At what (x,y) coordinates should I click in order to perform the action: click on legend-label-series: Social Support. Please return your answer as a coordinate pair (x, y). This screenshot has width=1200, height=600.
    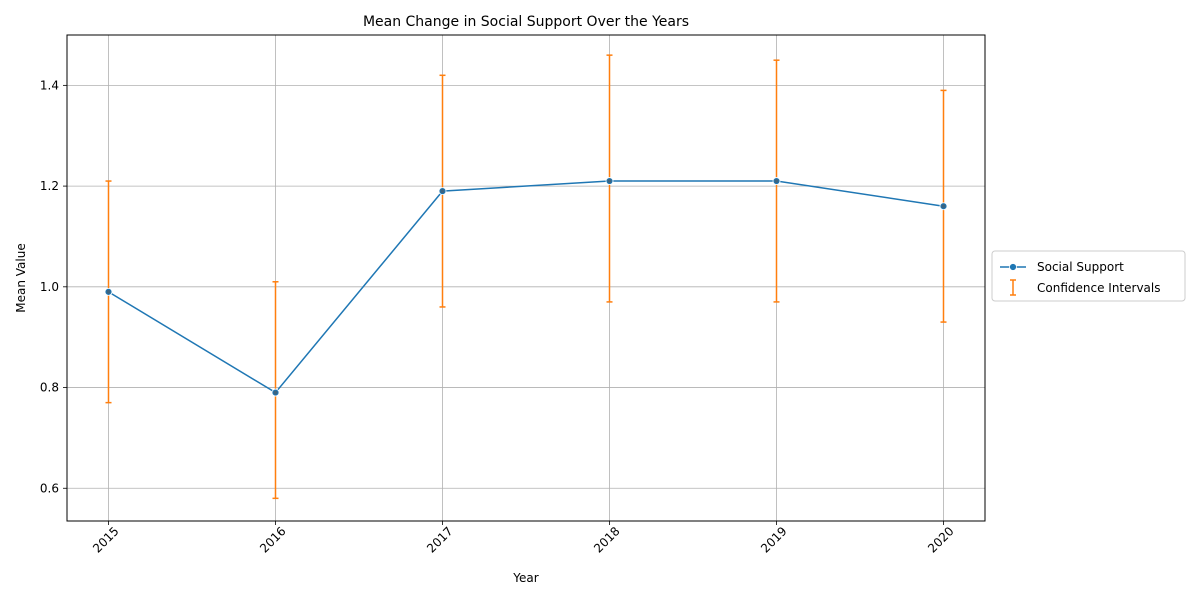
    Looking at the image, I should click on (1080, 267).